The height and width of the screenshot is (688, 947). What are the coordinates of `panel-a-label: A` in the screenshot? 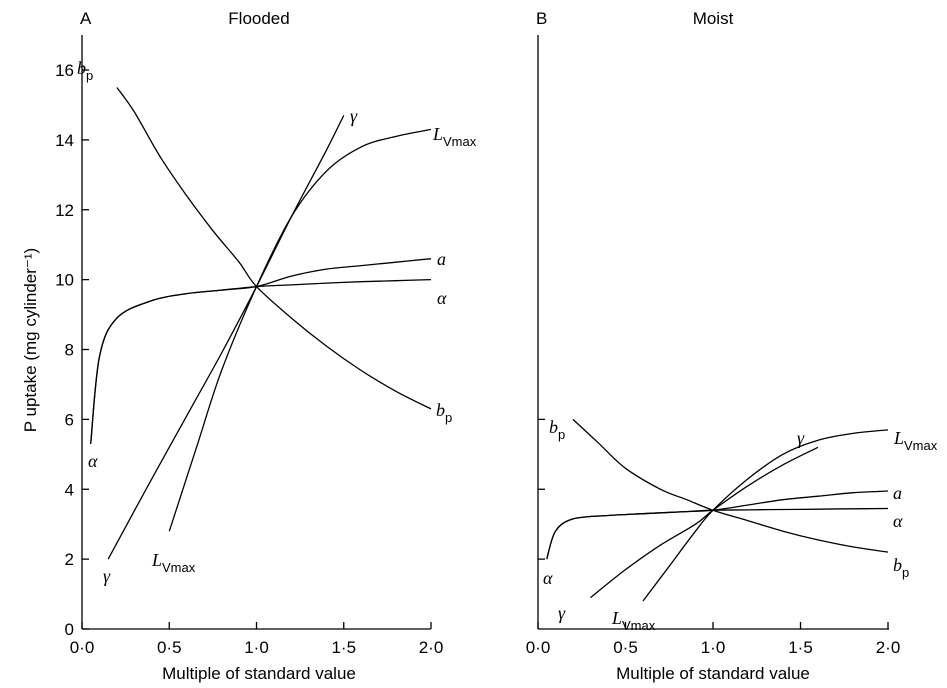 It's located at (86, 18).